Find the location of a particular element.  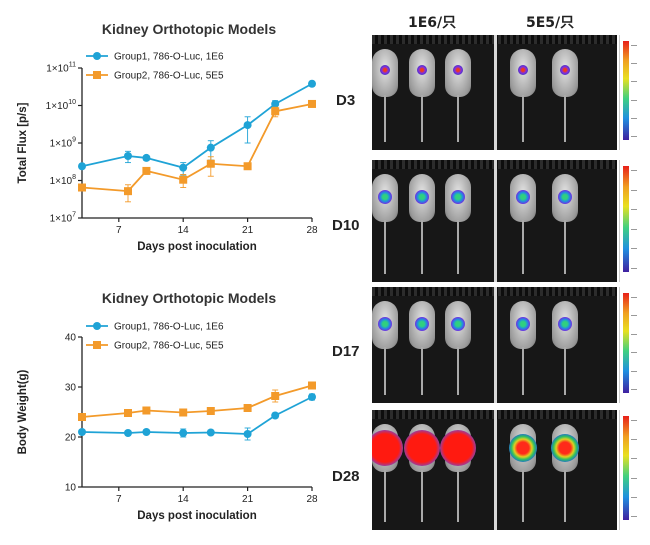

color-scale-bar is located at coordinates (626, 343).